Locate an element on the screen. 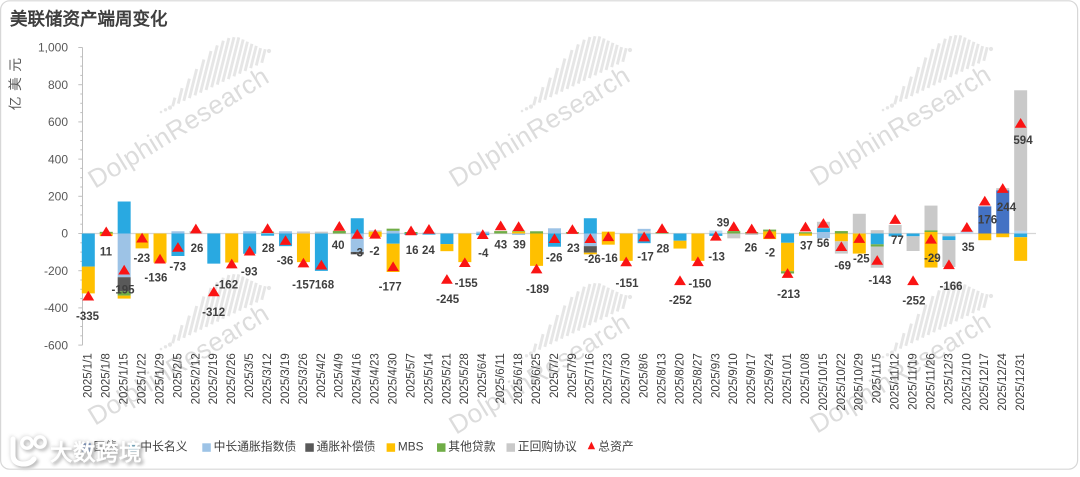 The height and width of the screenshot is (477, 1080). svg-text: 37 is located at coordinates (806, 246).